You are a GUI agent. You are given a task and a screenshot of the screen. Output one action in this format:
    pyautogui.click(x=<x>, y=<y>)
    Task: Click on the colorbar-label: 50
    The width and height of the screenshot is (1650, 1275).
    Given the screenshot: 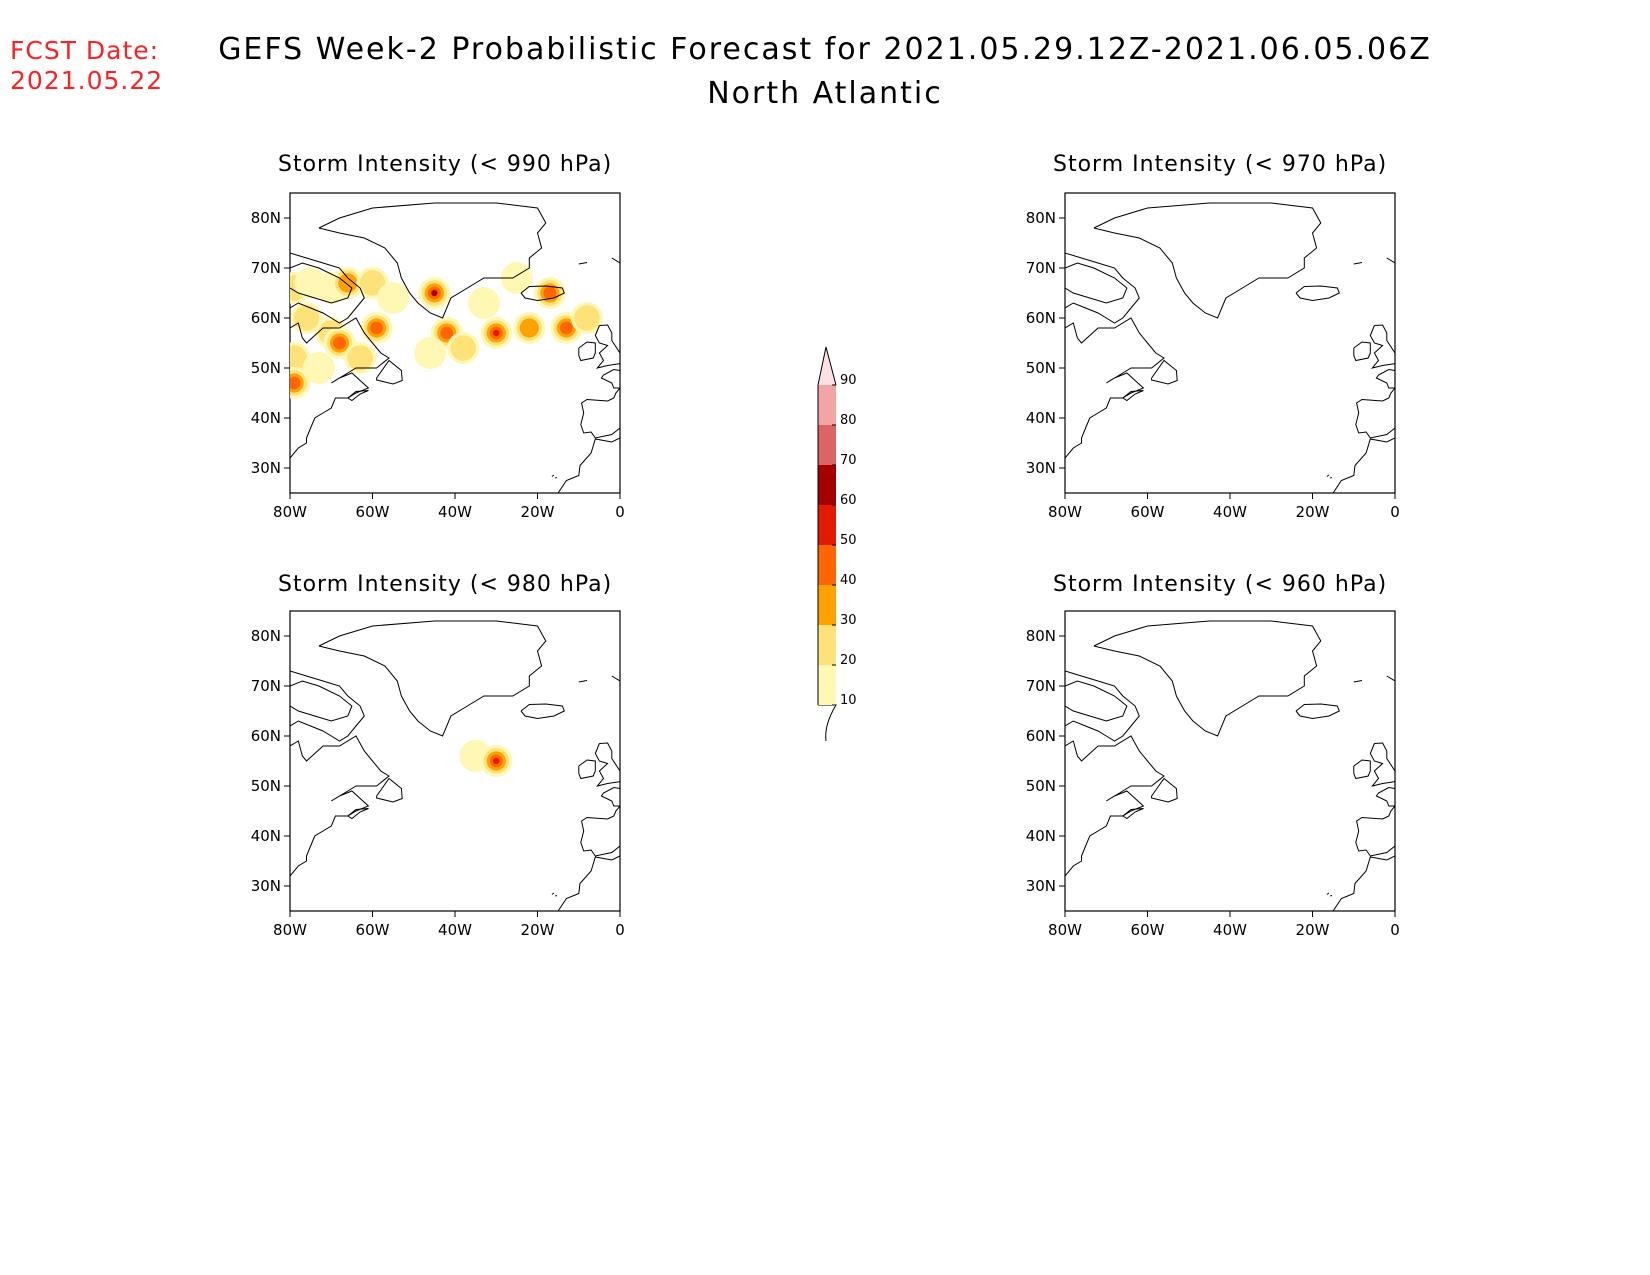 What is the action you would take?
    pyautogui.click(x=848, y=540)
    